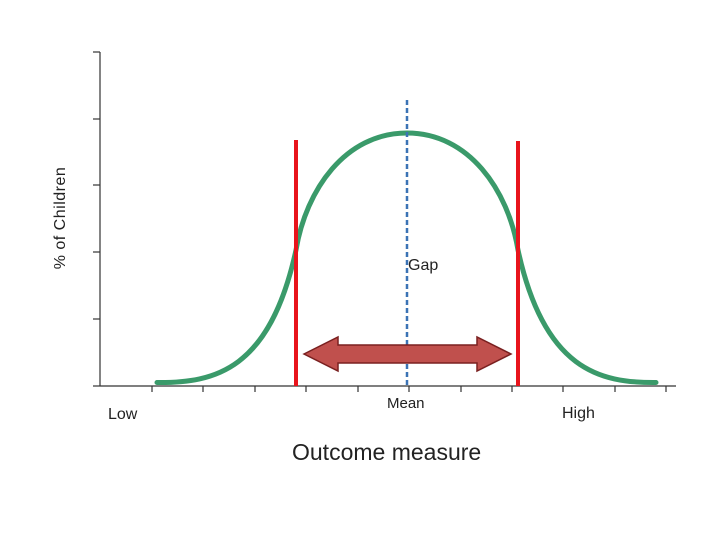  Describe the element at coordinates (123, 414) in the screenshot. I see `low-label: Low` at that location.